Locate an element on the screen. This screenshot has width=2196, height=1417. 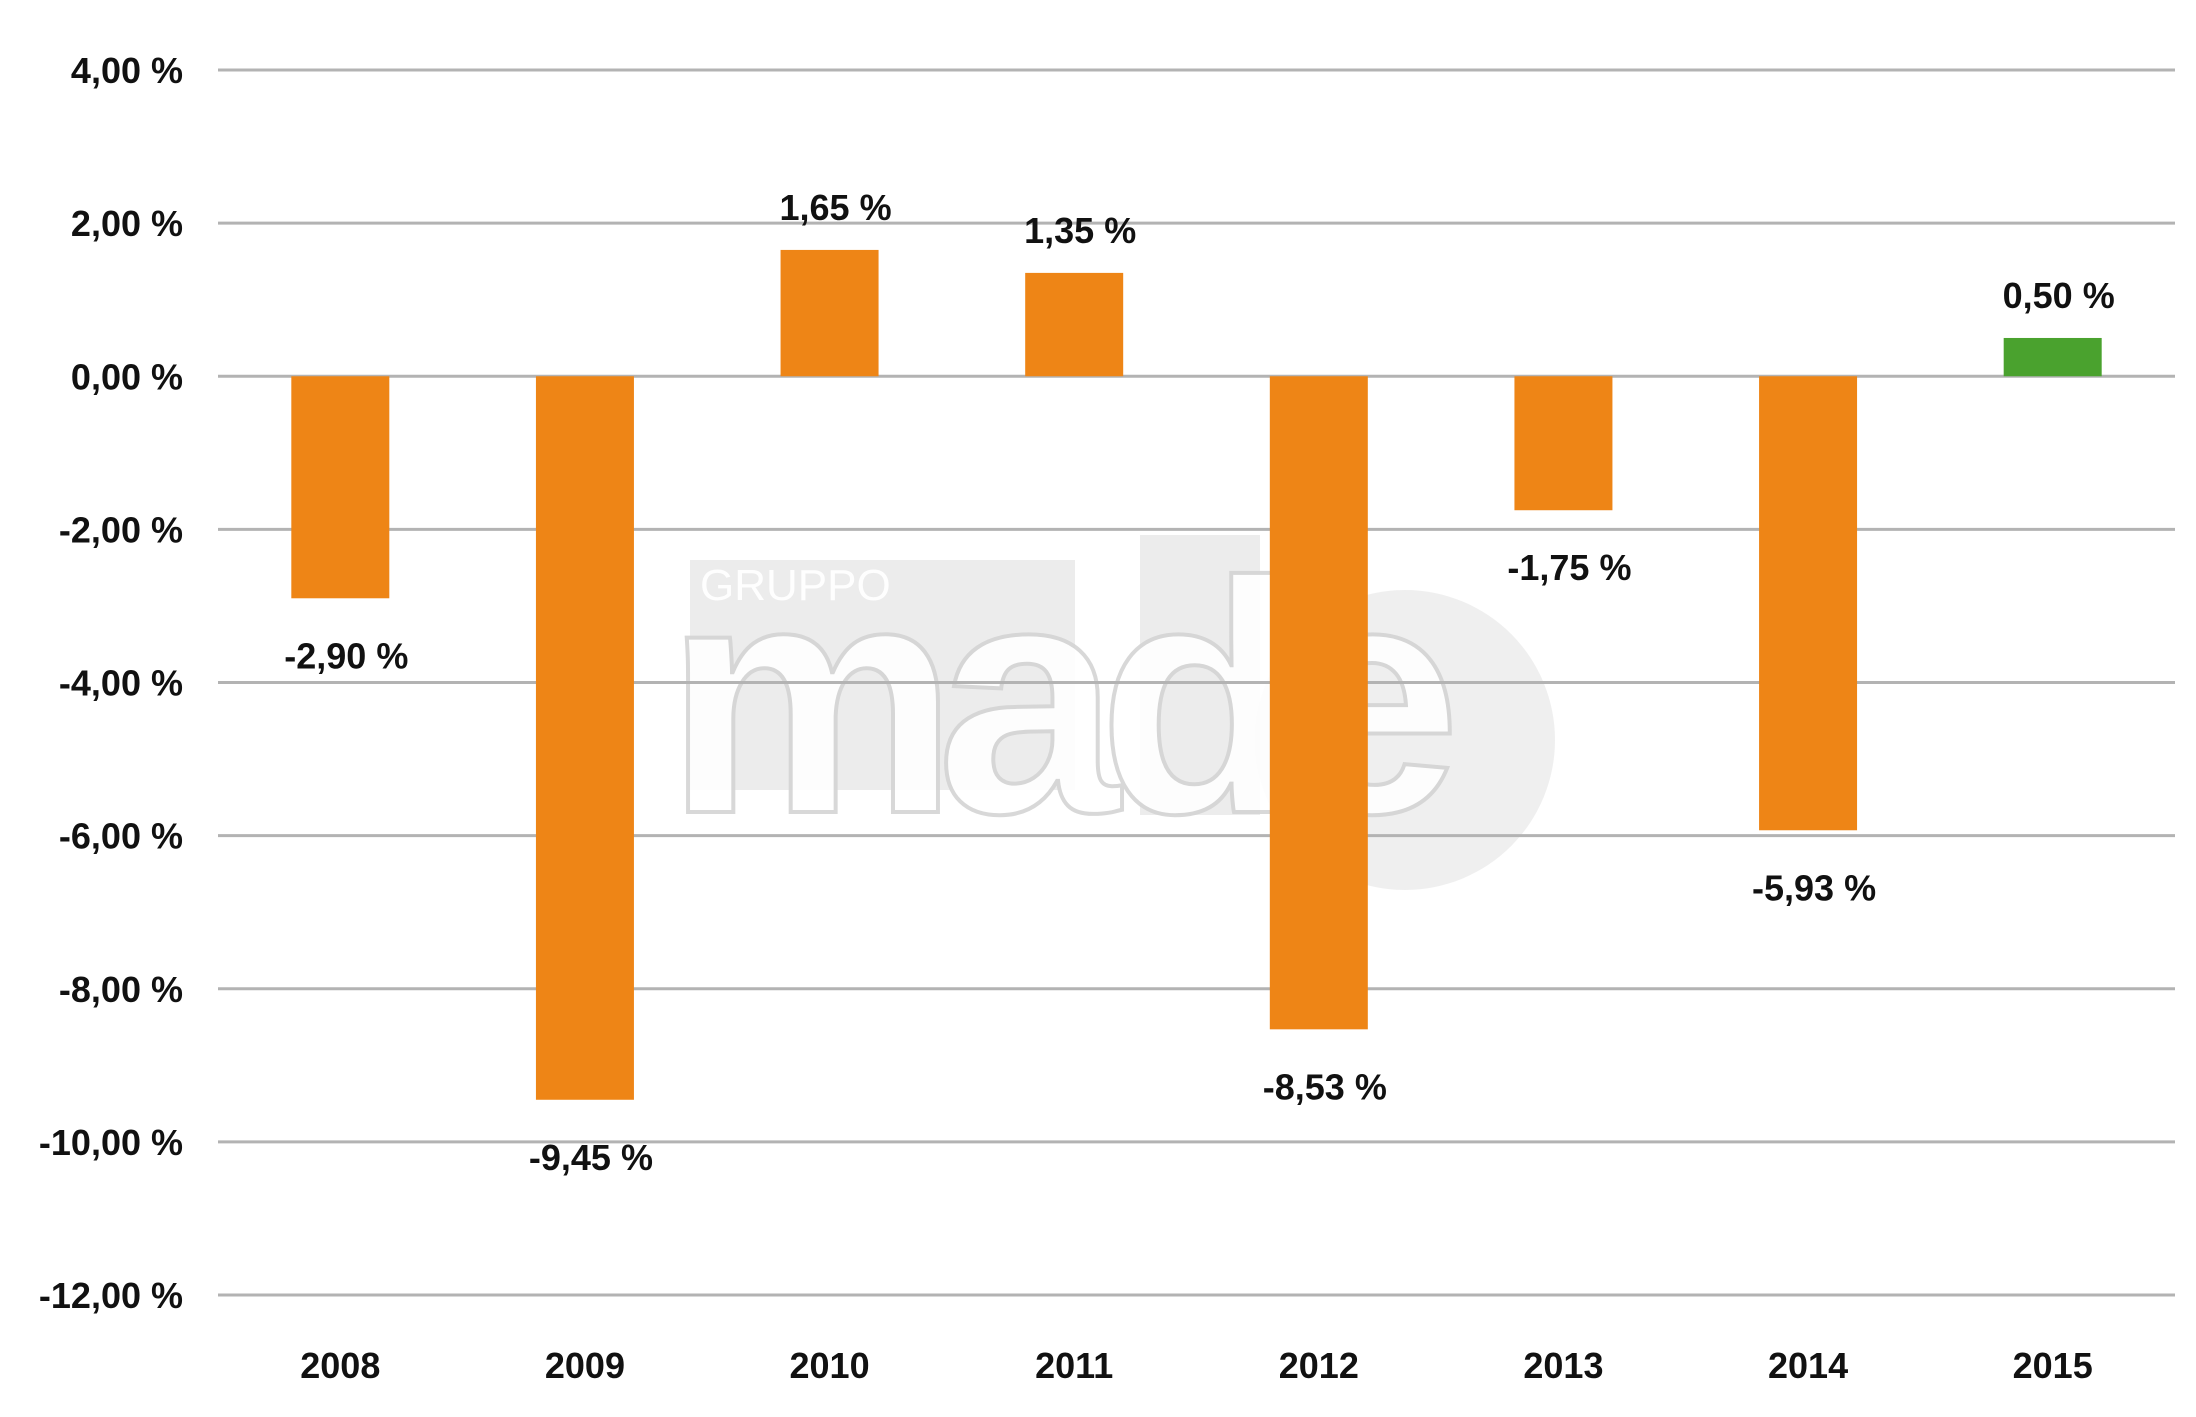
watermark-small-text: GRUPPO is located at coordinates (795, 585).